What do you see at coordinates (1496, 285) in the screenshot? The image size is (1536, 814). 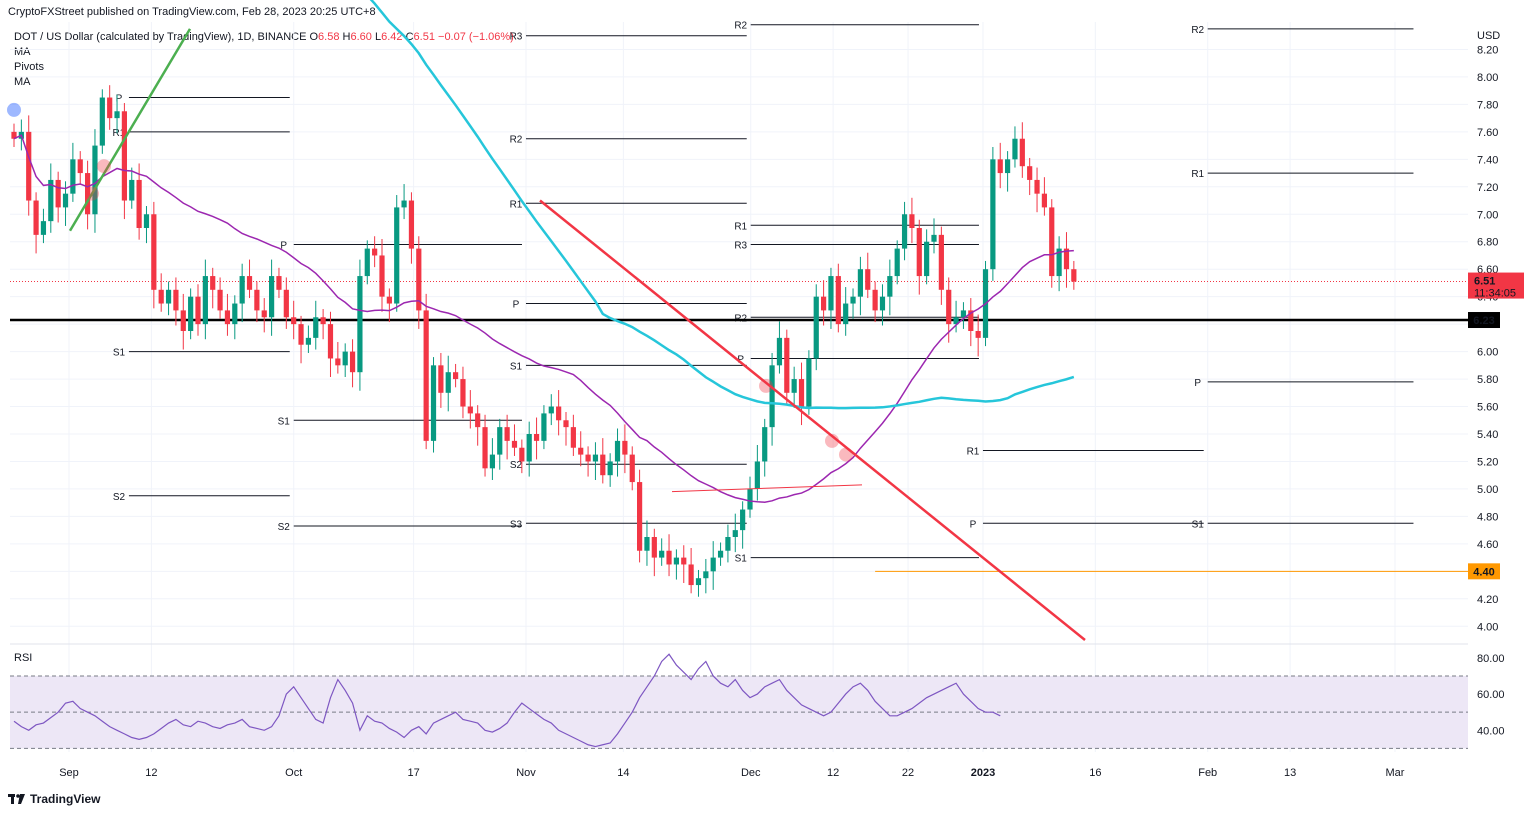 I see `last-price-tag` at bounding box center [1496, 285].